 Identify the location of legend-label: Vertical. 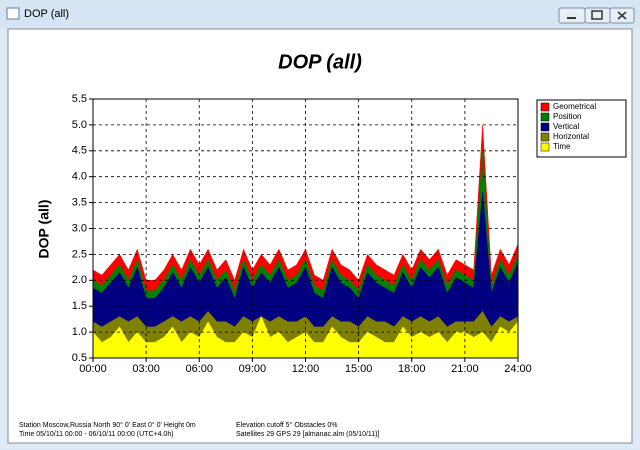
(566, 126).